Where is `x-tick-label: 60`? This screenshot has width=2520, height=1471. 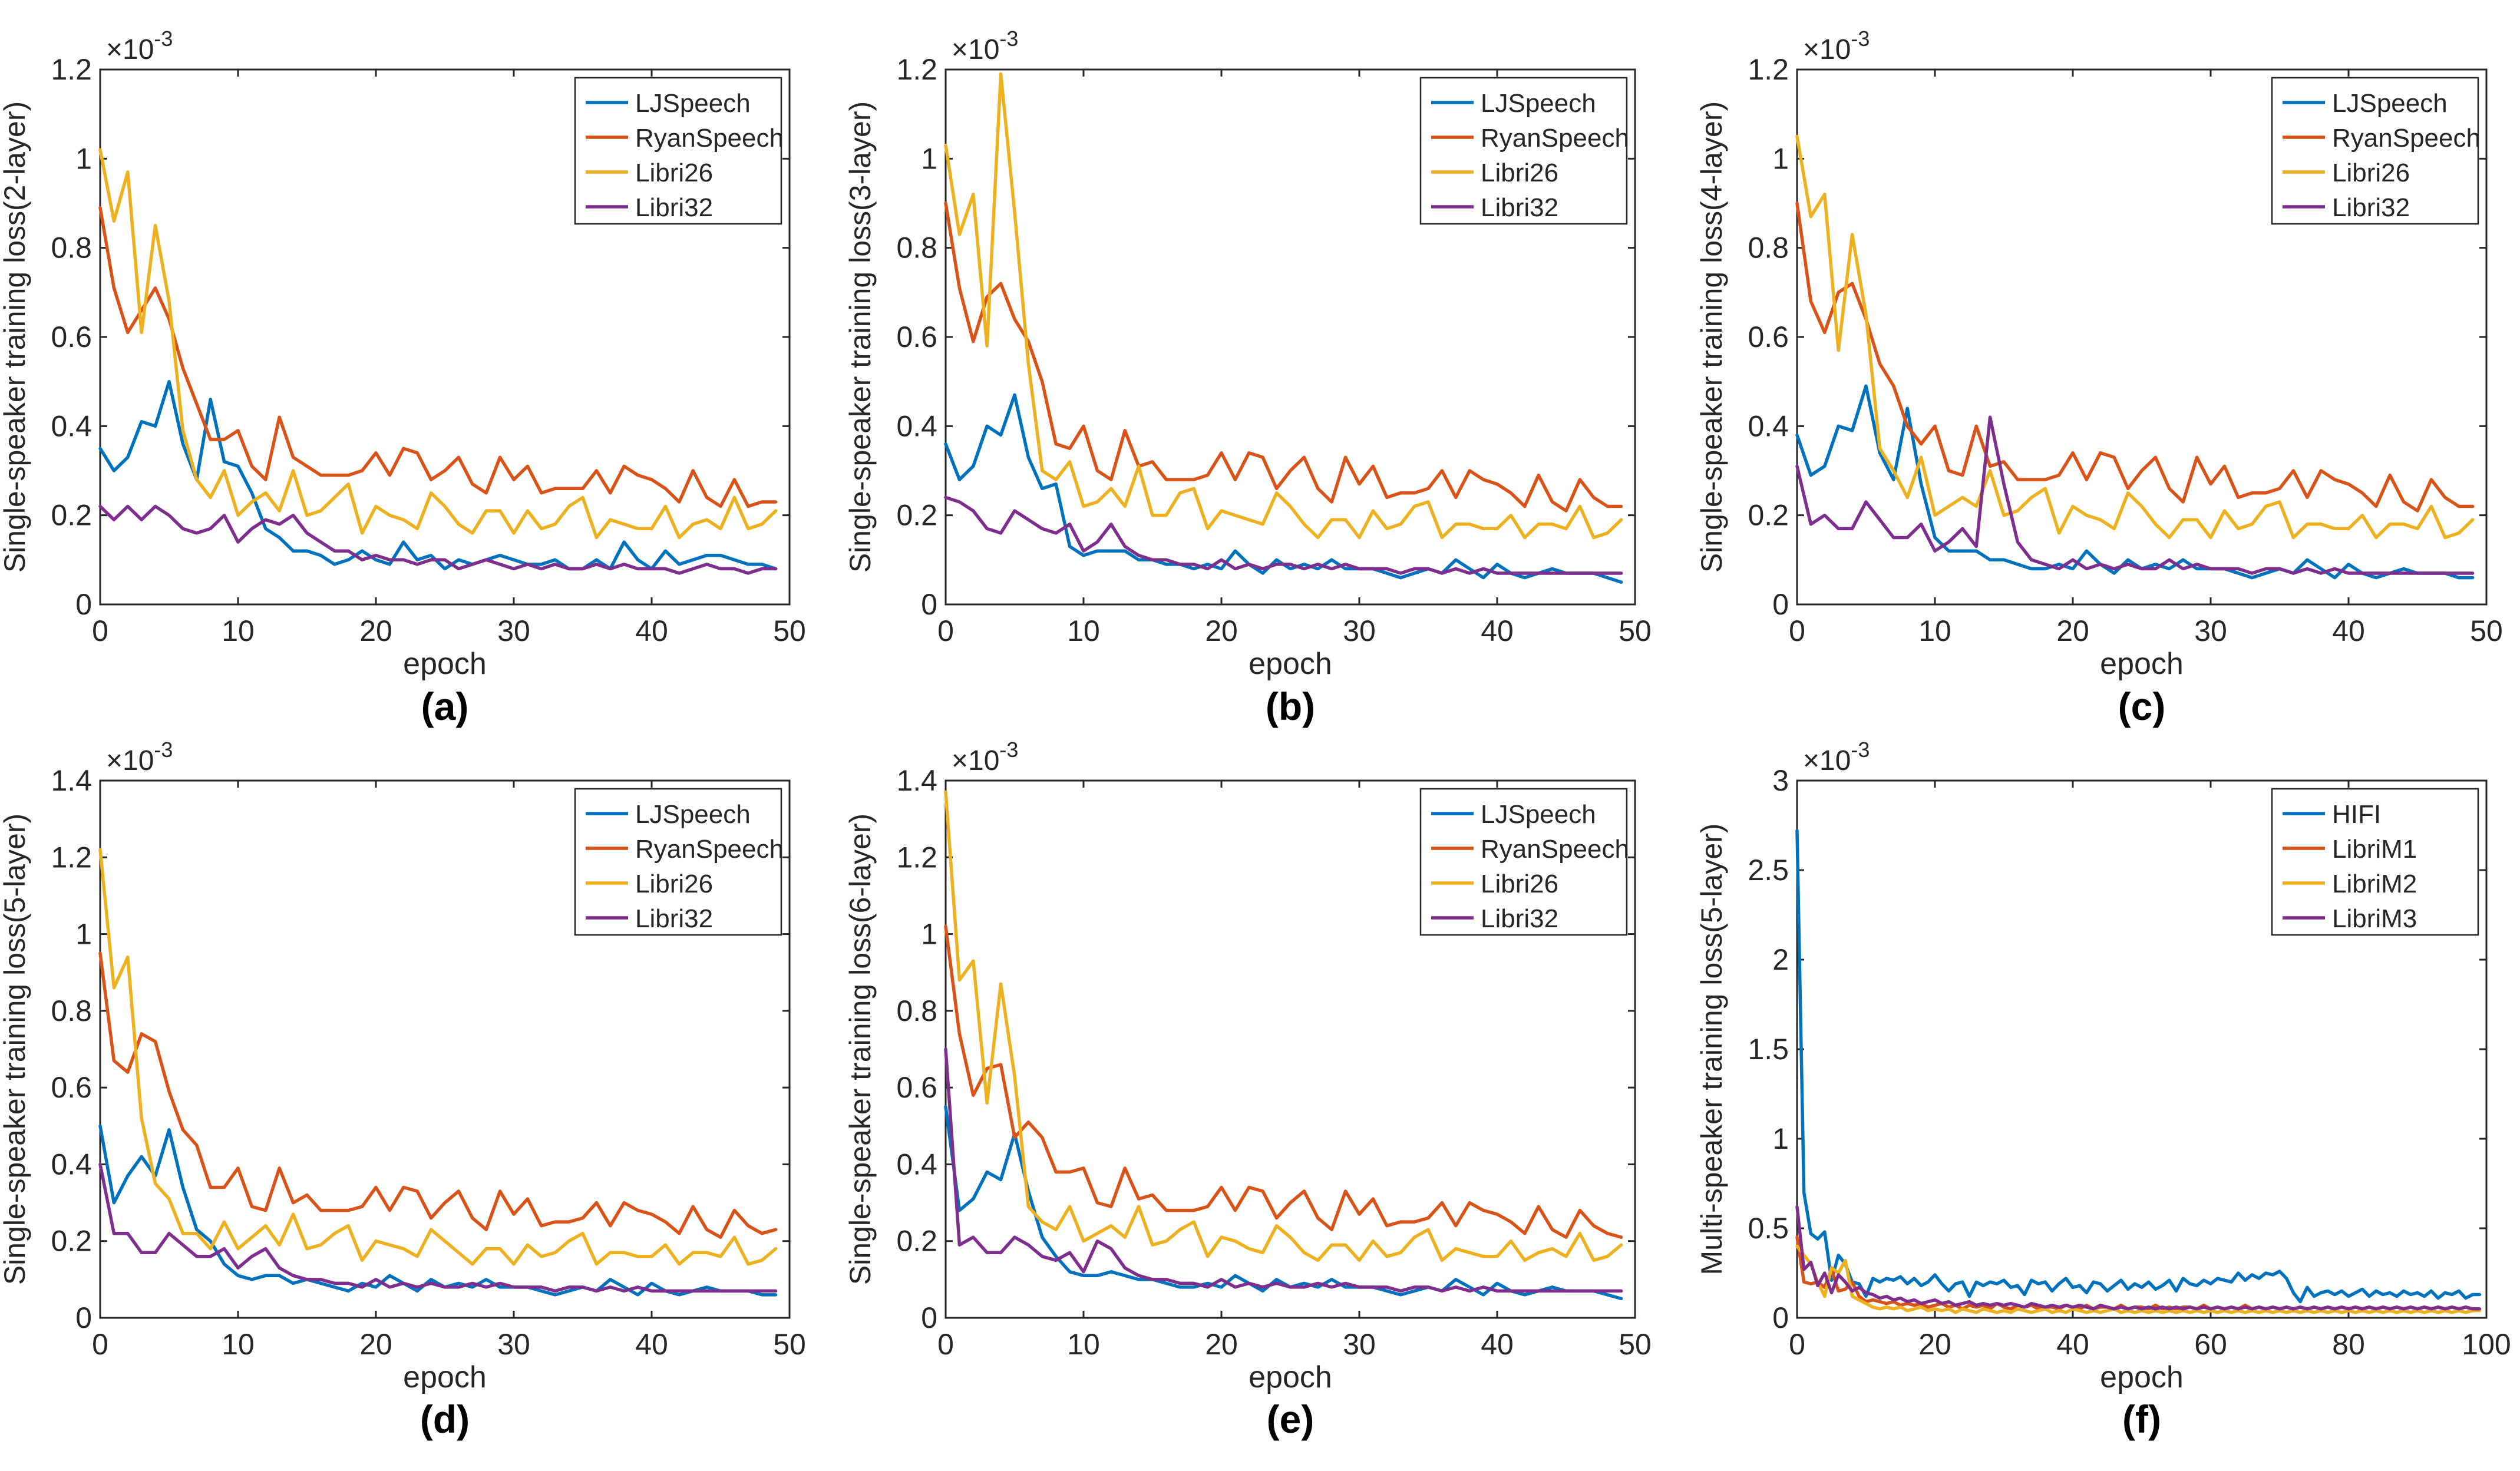
x-tick-label: 60 is located at coordinates (2210, 1344).